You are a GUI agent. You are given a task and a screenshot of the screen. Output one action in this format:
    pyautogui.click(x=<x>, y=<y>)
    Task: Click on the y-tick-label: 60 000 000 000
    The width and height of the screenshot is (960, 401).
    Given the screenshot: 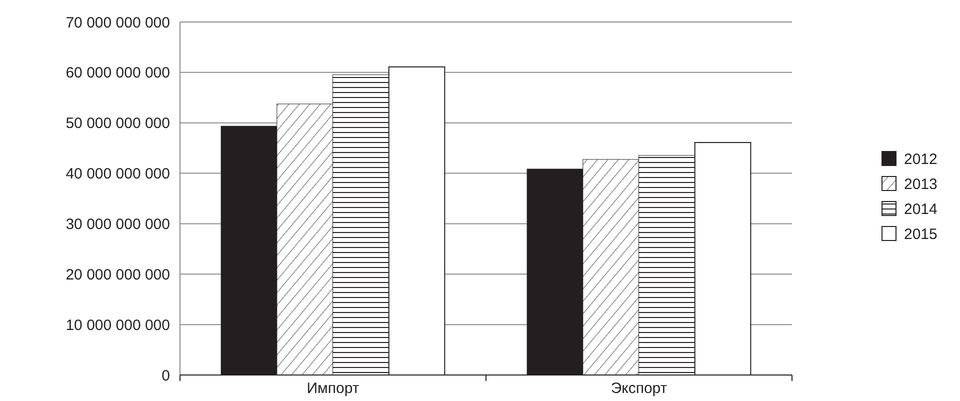 What is the action you would take?
    pyautogui.click(x=118, y=73)
    